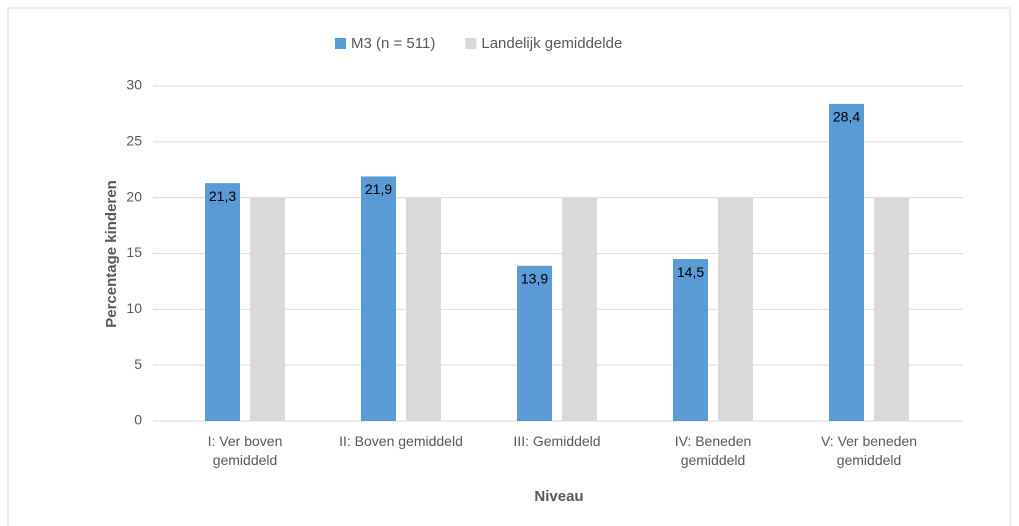  Describe the element at coordinates (245, 450) in the screenshot. I see `x-tick-label: I: Ver boven gemiddeld` at that location.